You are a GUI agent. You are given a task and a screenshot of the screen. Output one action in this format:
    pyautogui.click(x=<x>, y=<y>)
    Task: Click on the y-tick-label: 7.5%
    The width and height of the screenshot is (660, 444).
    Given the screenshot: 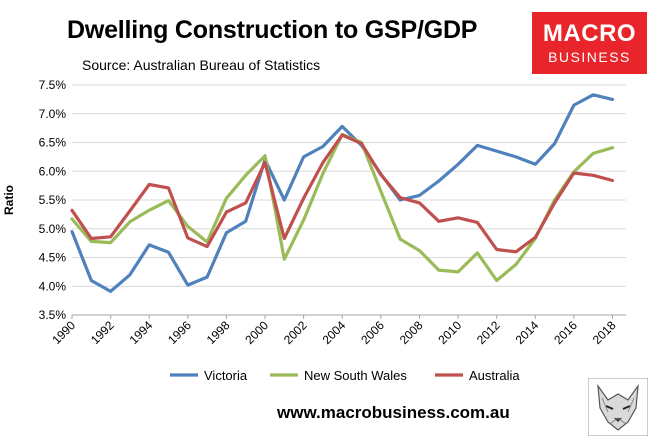 What is the action you would take?
    pyautogui.click(x=53, y=85)
    